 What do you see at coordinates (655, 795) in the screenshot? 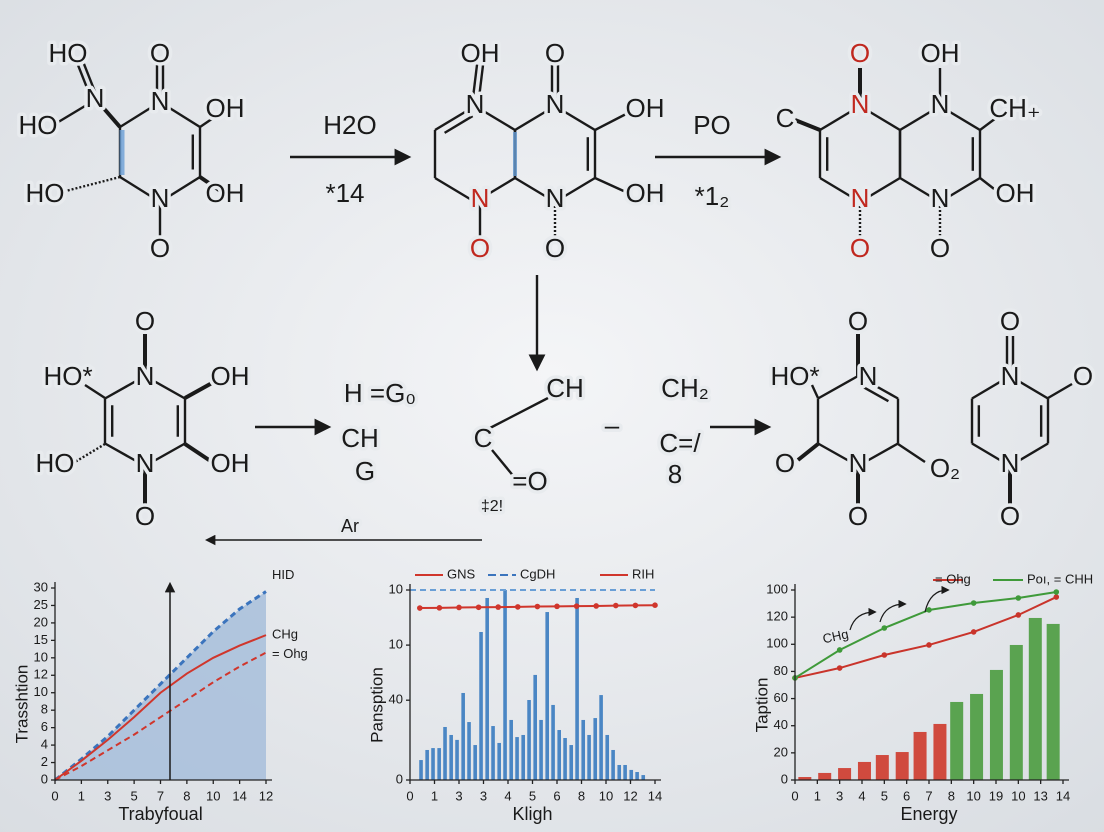
I see `x-tick-label: 14` at bounding box center [655, 795].